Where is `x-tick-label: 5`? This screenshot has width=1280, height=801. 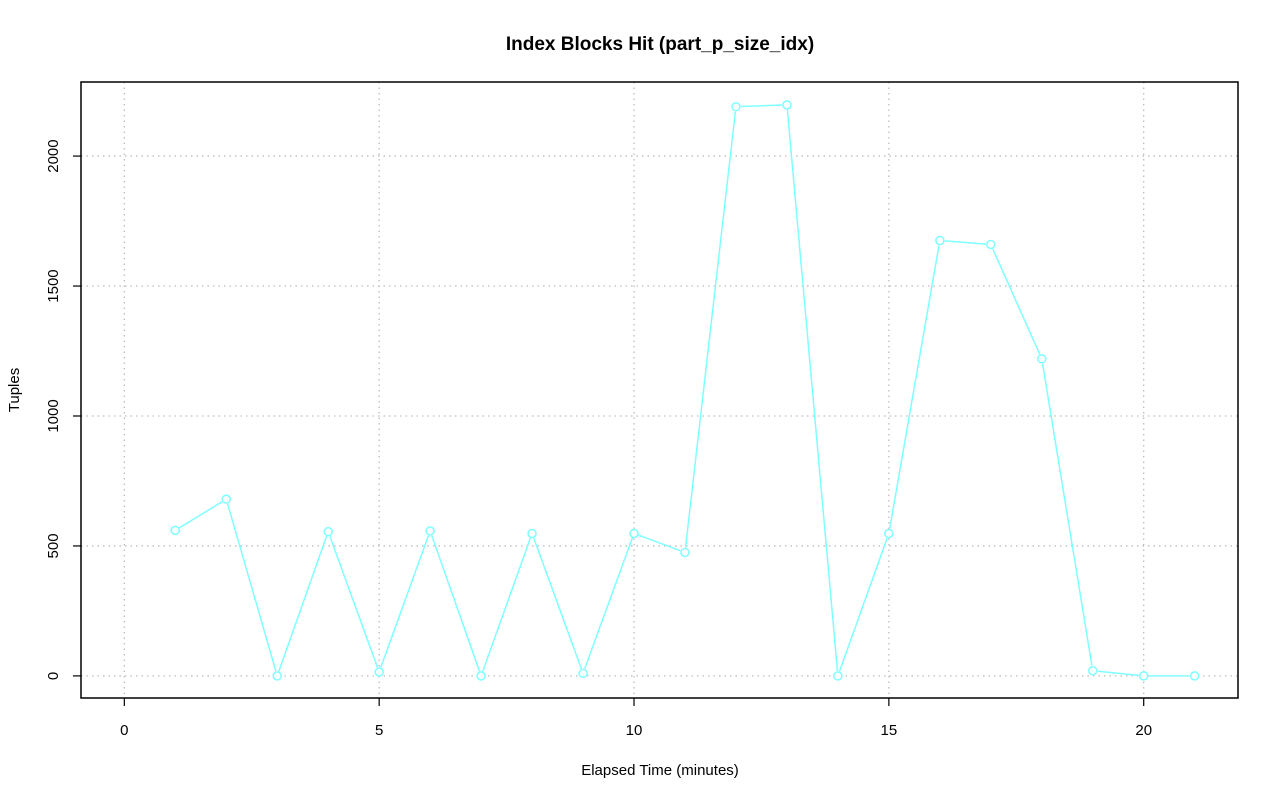
x-tick-label: 5 is located at coordinates (379, 730).